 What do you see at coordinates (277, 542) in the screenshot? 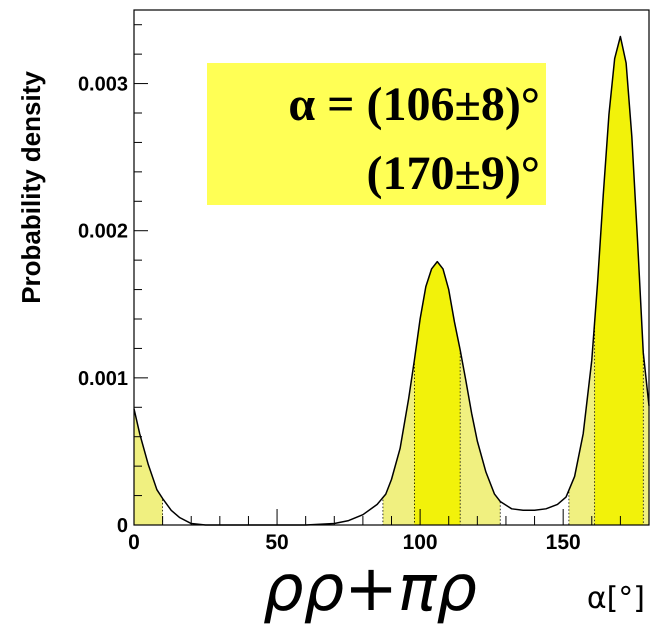
I see `x-tick-label: 50` at bounding box center [277, 542].